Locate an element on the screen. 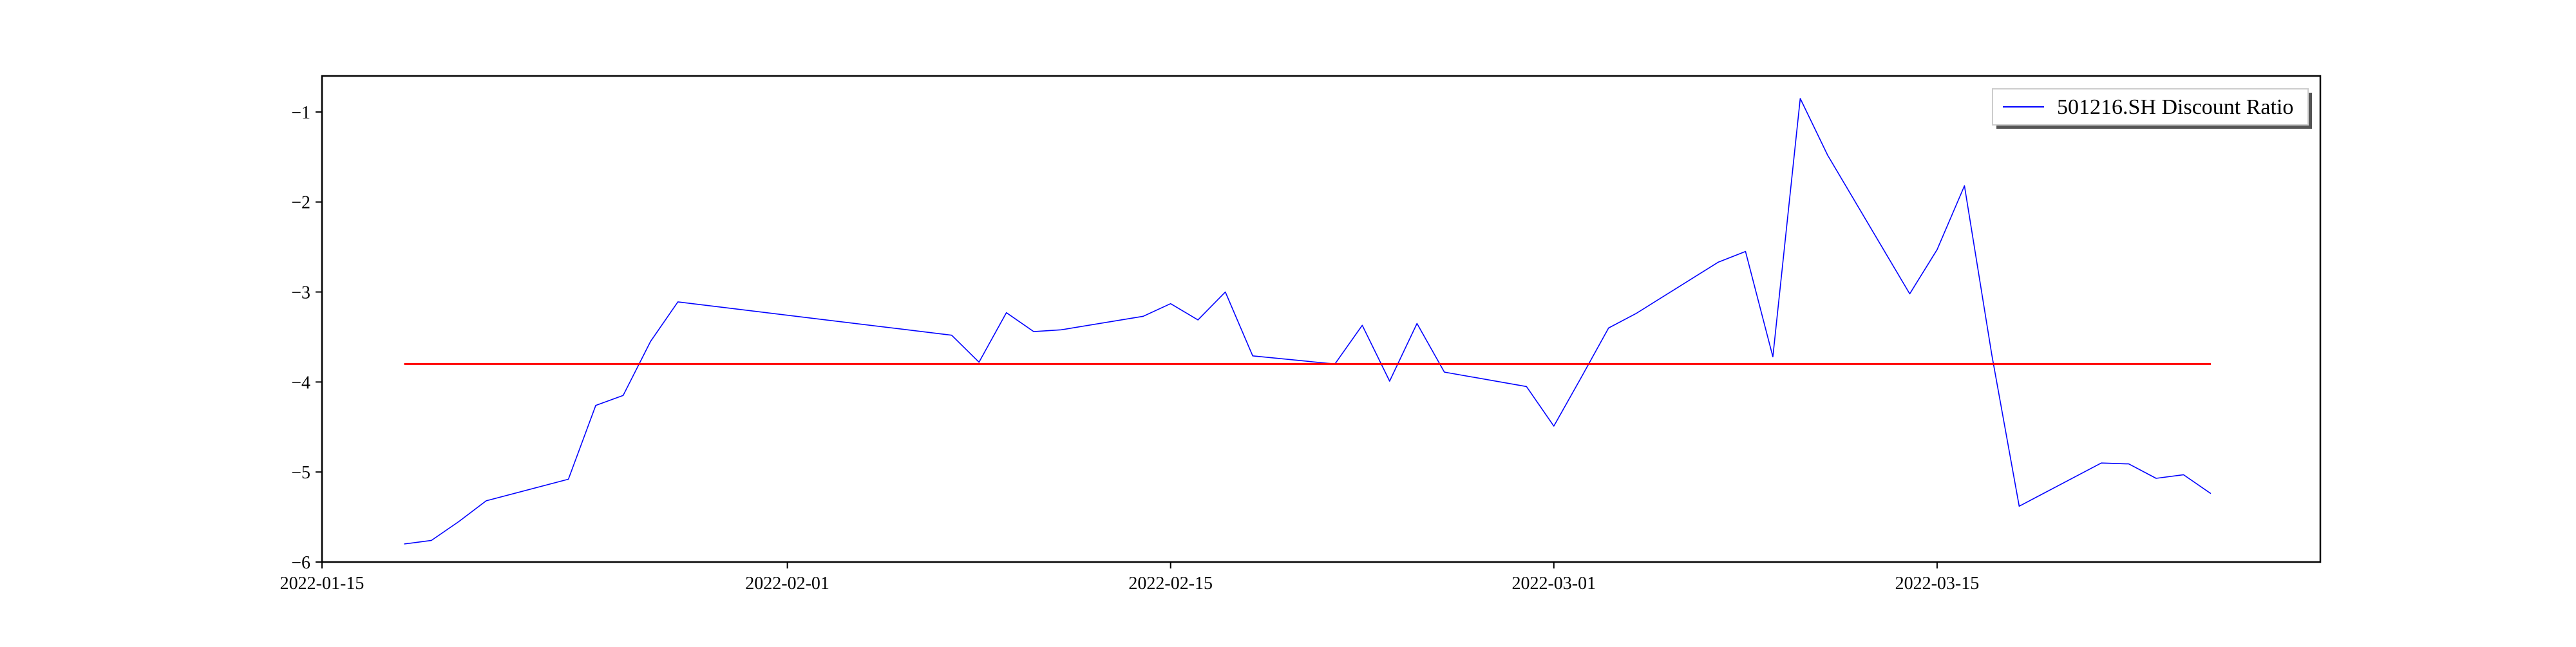 This screenshot has width=2576, height=647. y-tick-label-5: −1 is located at coordinates (301, 113).